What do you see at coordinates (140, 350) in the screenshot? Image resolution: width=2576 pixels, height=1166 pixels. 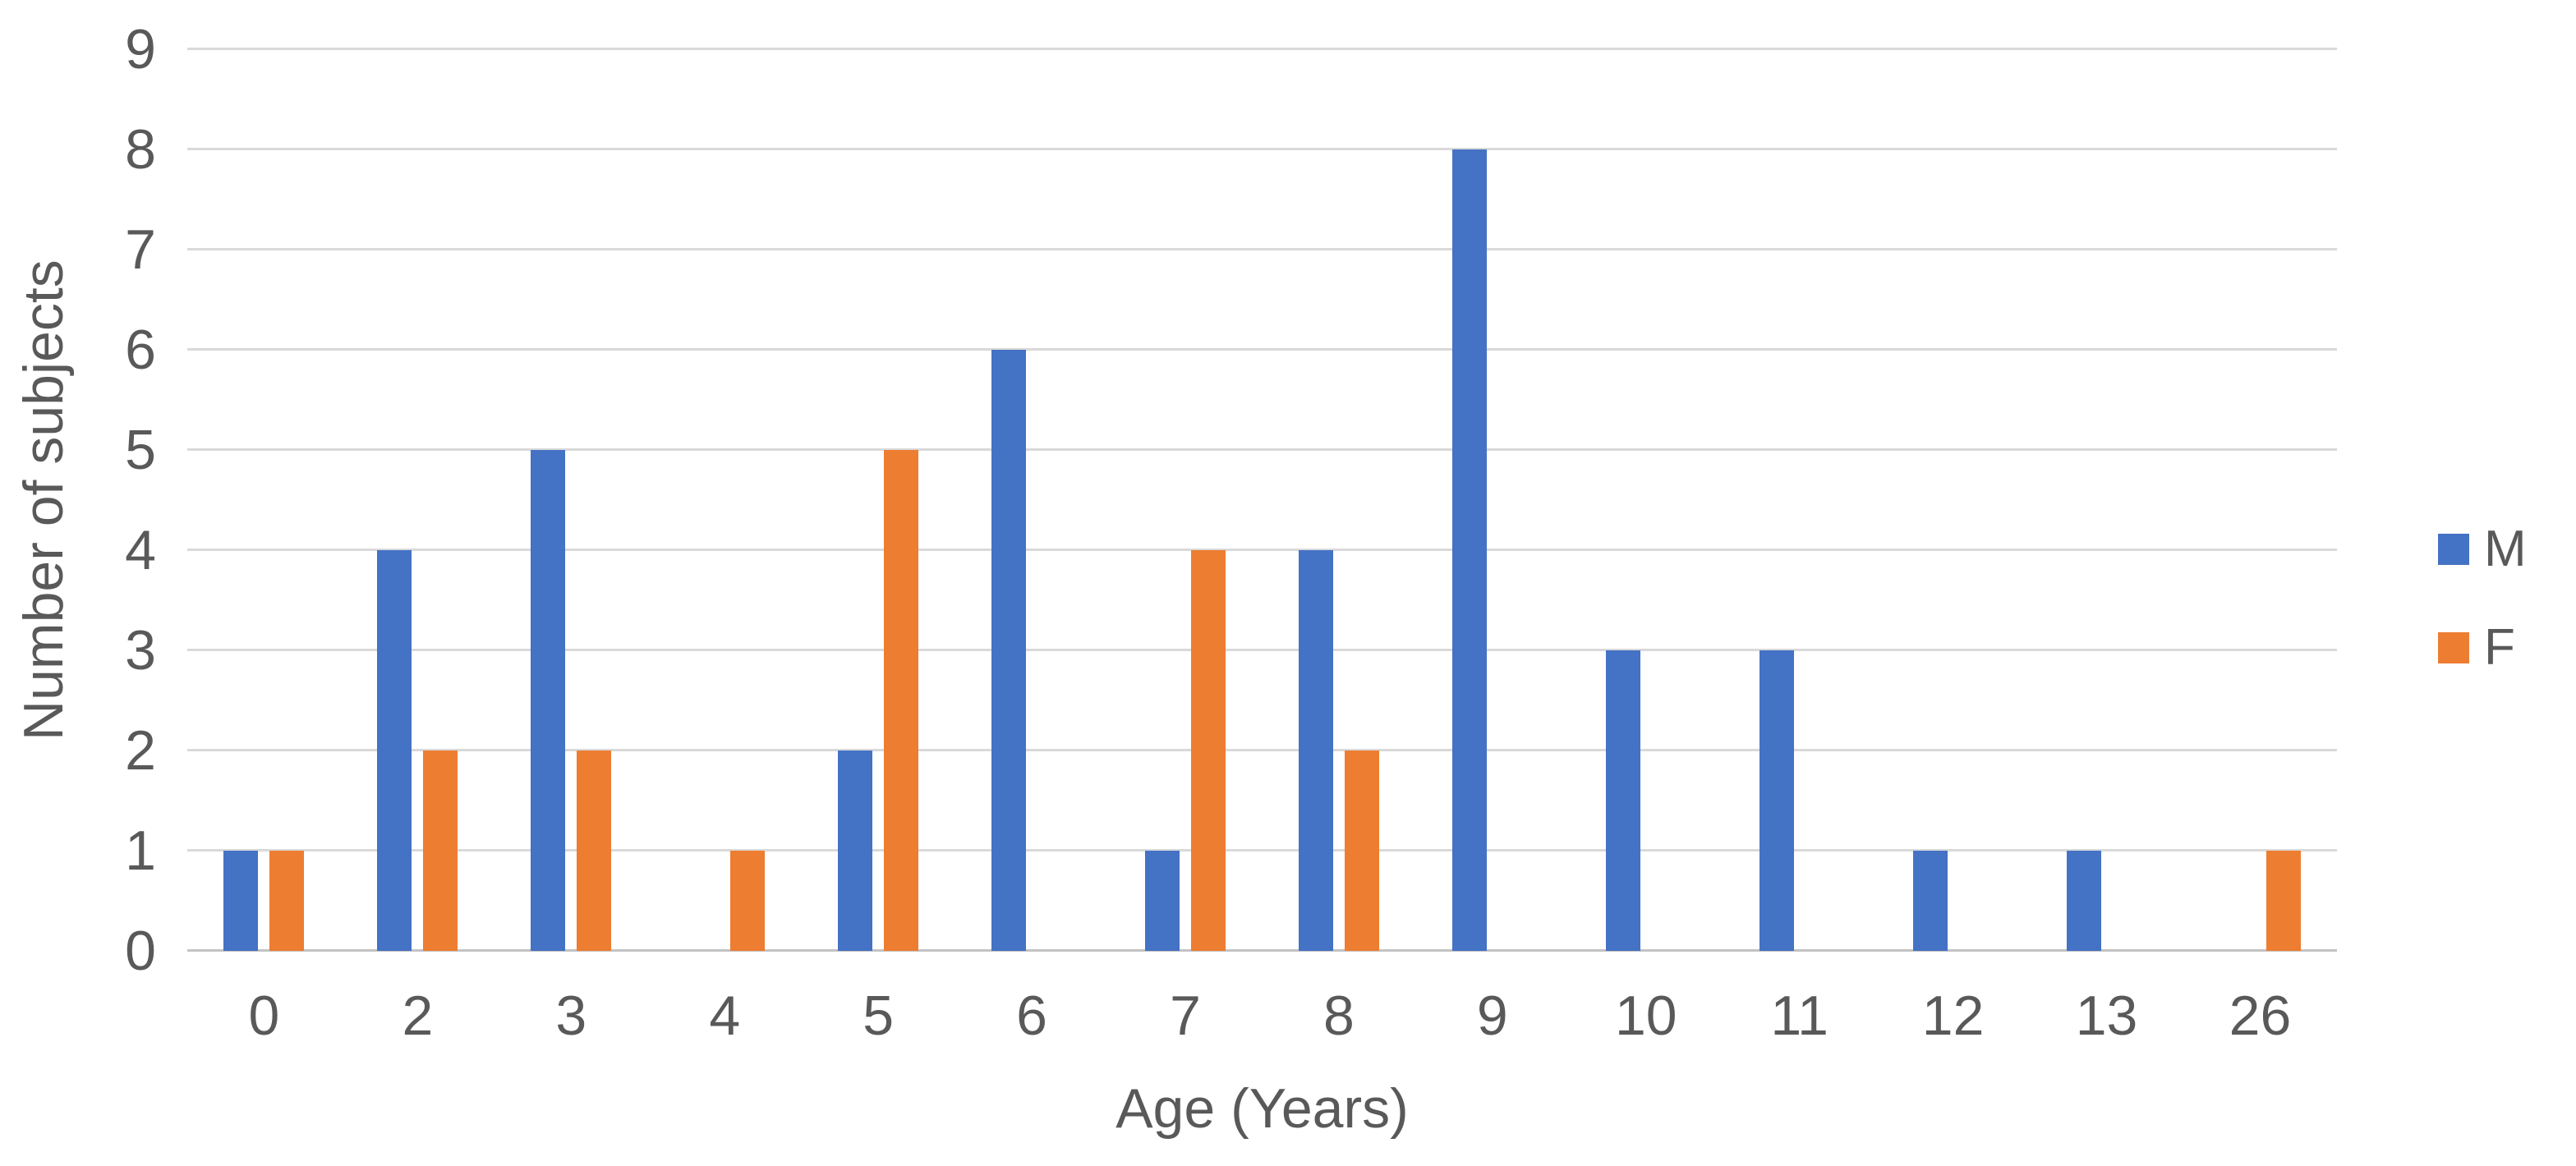 I see `y-tick-label: 6` at bounding box center [140, 350].